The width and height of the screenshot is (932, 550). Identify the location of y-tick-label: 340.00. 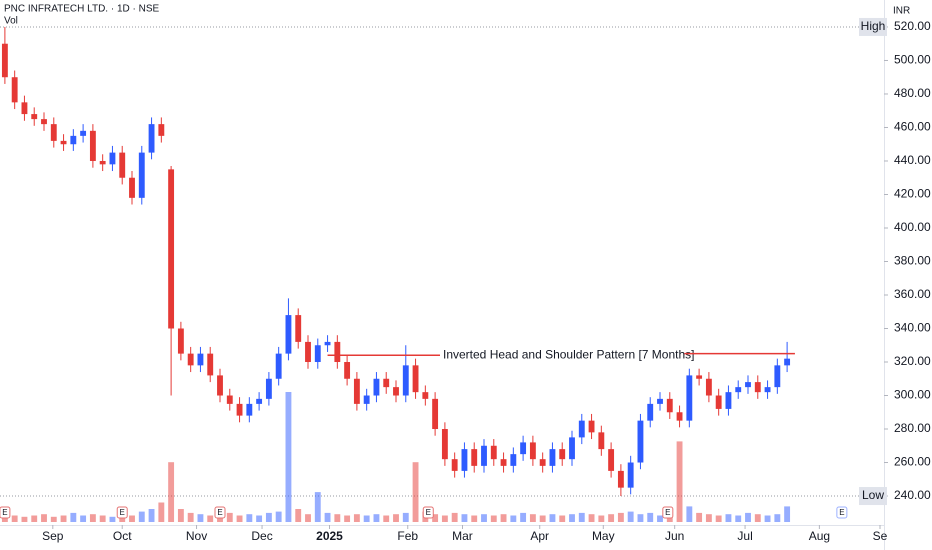
(912, 328).